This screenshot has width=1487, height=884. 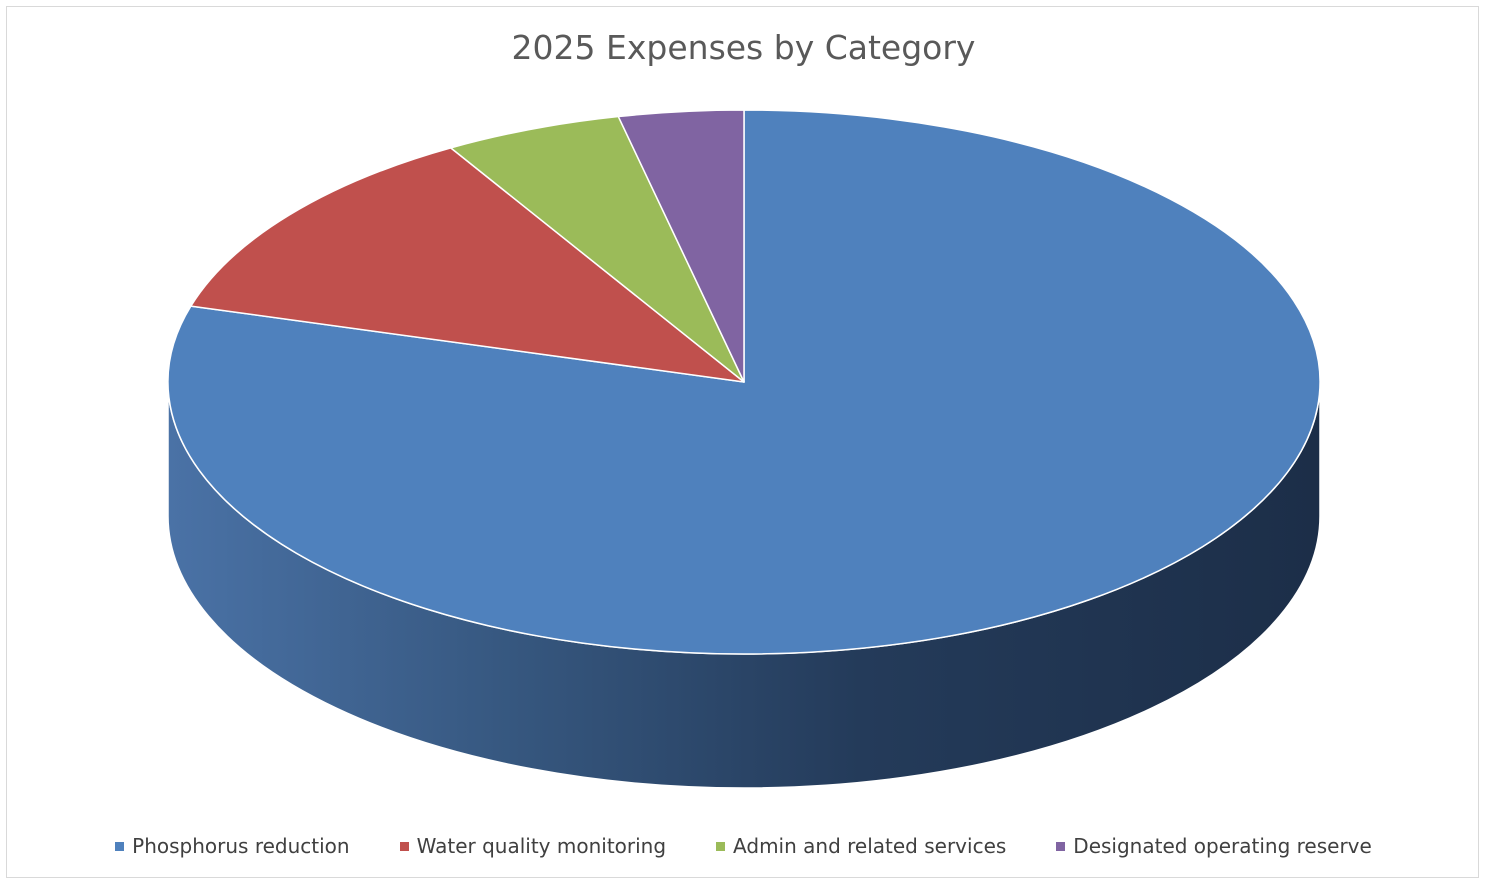 What do you see at coordinates (721, 846) in the screenshot?
I see `legend-swatch-green` at bounding box center [721, 846].